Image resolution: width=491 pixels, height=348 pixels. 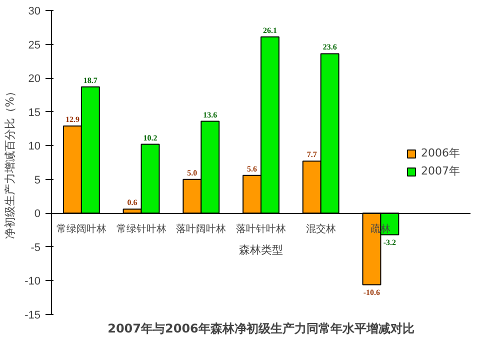 I want to click on x-tick-label: 落叶阔叶林, so click(x=201, y=229).